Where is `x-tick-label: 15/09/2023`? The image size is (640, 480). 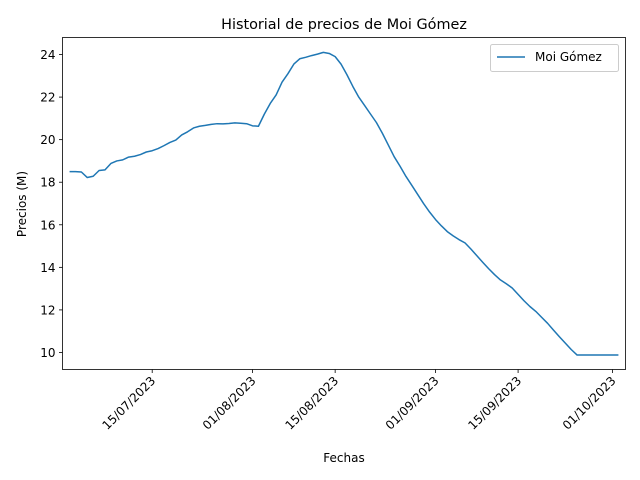 x-tick-label: 15/09/2023 is located at coordinates (494, 403).